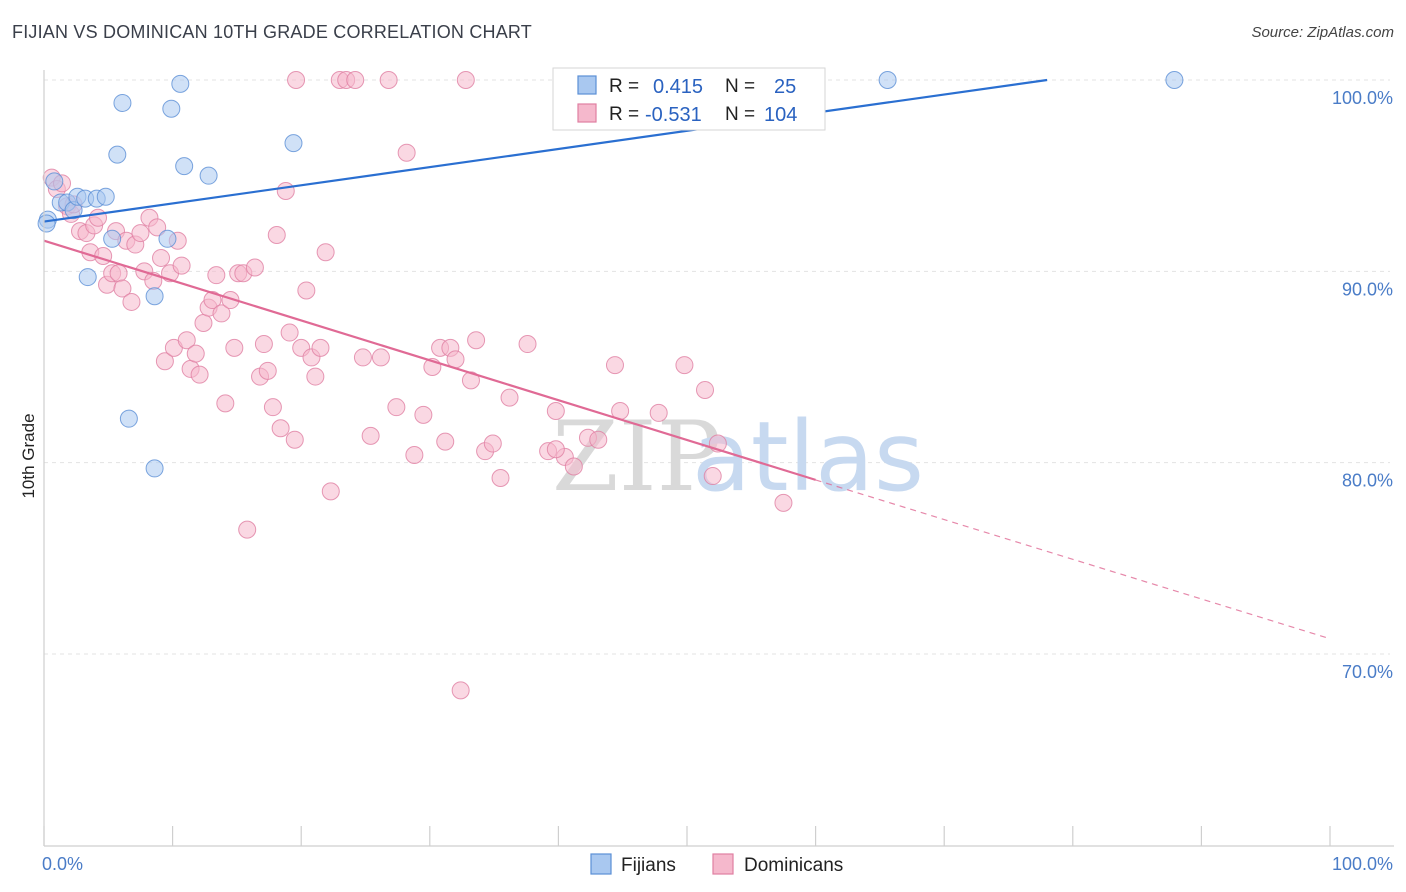 This screenshot has height=892, width=1406. What do you see at coordinates (793, 865) in the screenshot?
I see `legend-dominicans-label: Dominicans` at bounding box center [793, 865].